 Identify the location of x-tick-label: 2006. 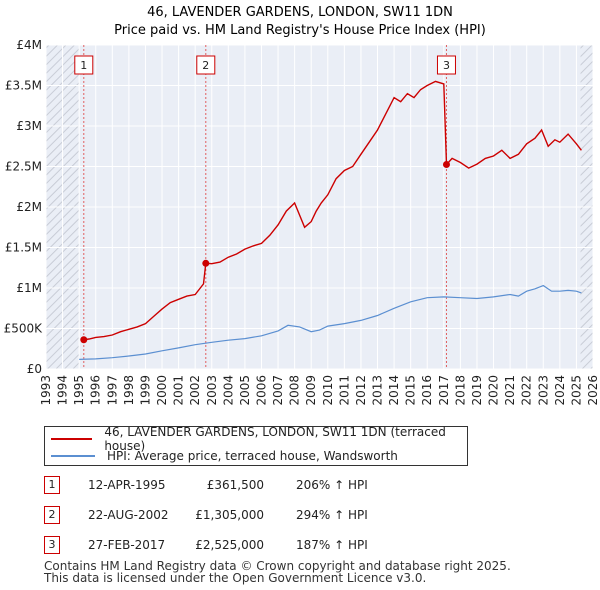
(261, 390).